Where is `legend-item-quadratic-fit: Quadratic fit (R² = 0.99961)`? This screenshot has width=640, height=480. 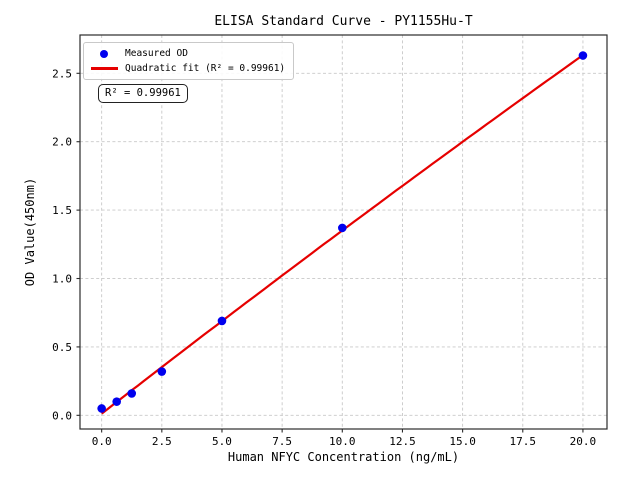
legend-item-quadratic-fit: Quadratic fit (R² = 0.99961) is located at coordinates (187, 68).